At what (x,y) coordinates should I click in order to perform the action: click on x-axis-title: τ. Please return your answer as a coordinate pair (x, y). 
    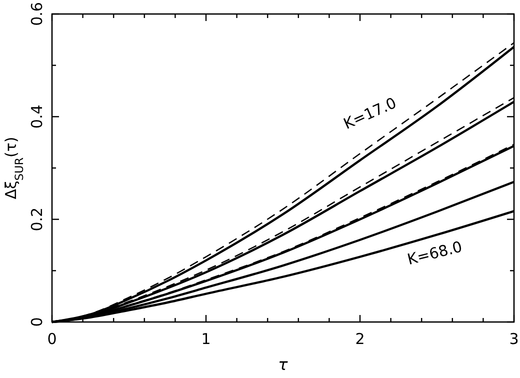
    Looking at the image, I should click on (283, 364).